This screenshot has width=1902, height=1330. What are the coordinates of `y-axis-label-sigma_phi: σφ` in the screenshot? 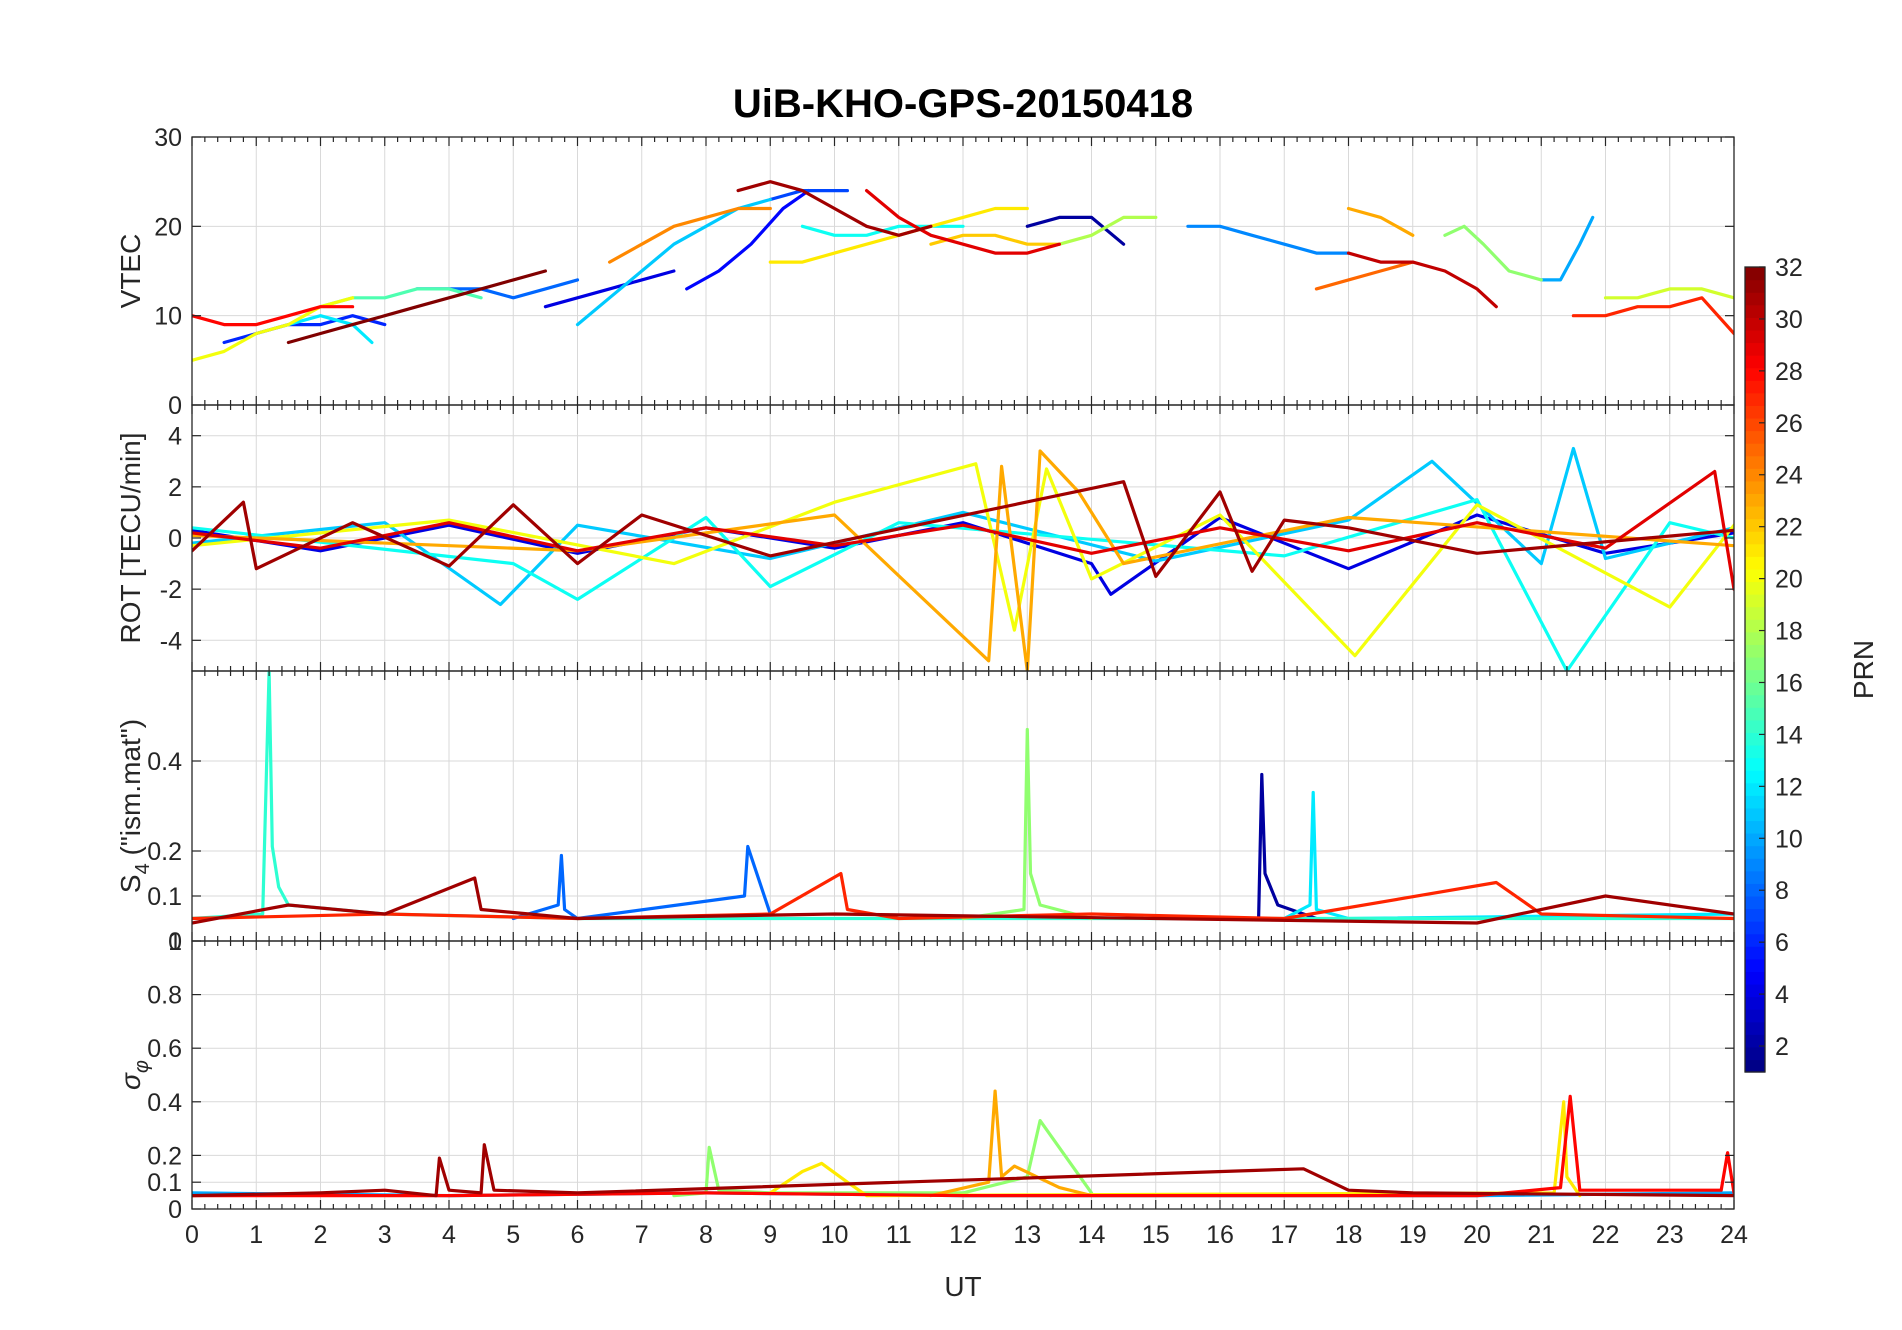 It's located at (134, 1075).